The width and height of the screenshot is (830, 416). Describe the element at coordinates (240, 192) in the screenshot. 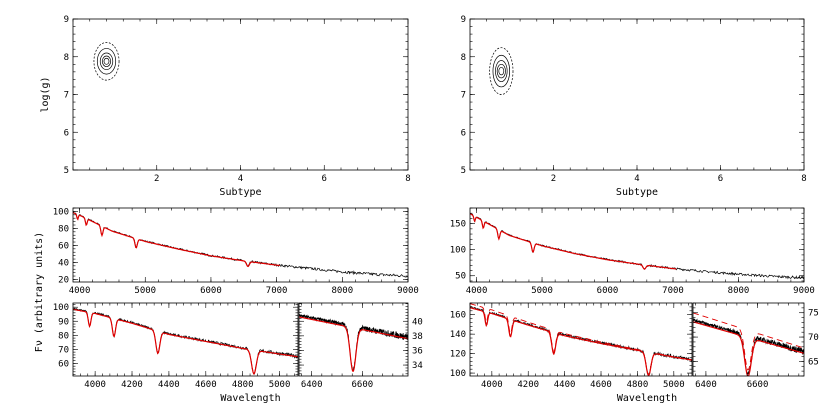

I see `left-contour-xlabel: Subtype` at that location.